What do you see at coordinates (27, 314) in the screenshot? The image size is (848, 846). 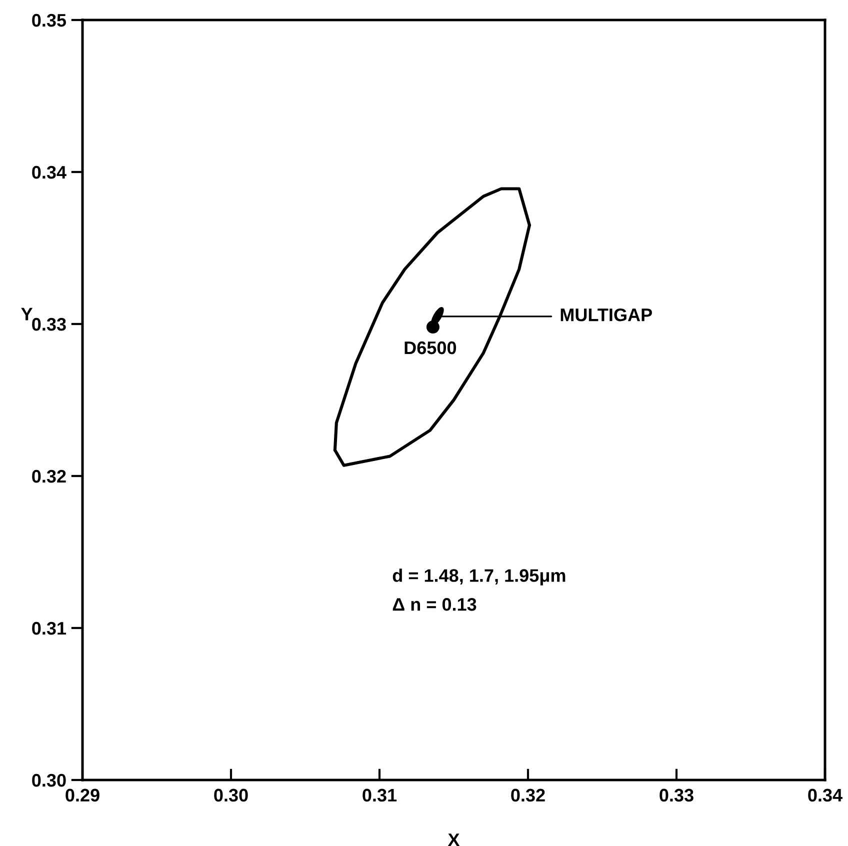 I see `y-axis-title: Y` at bounding box center [27, 314].